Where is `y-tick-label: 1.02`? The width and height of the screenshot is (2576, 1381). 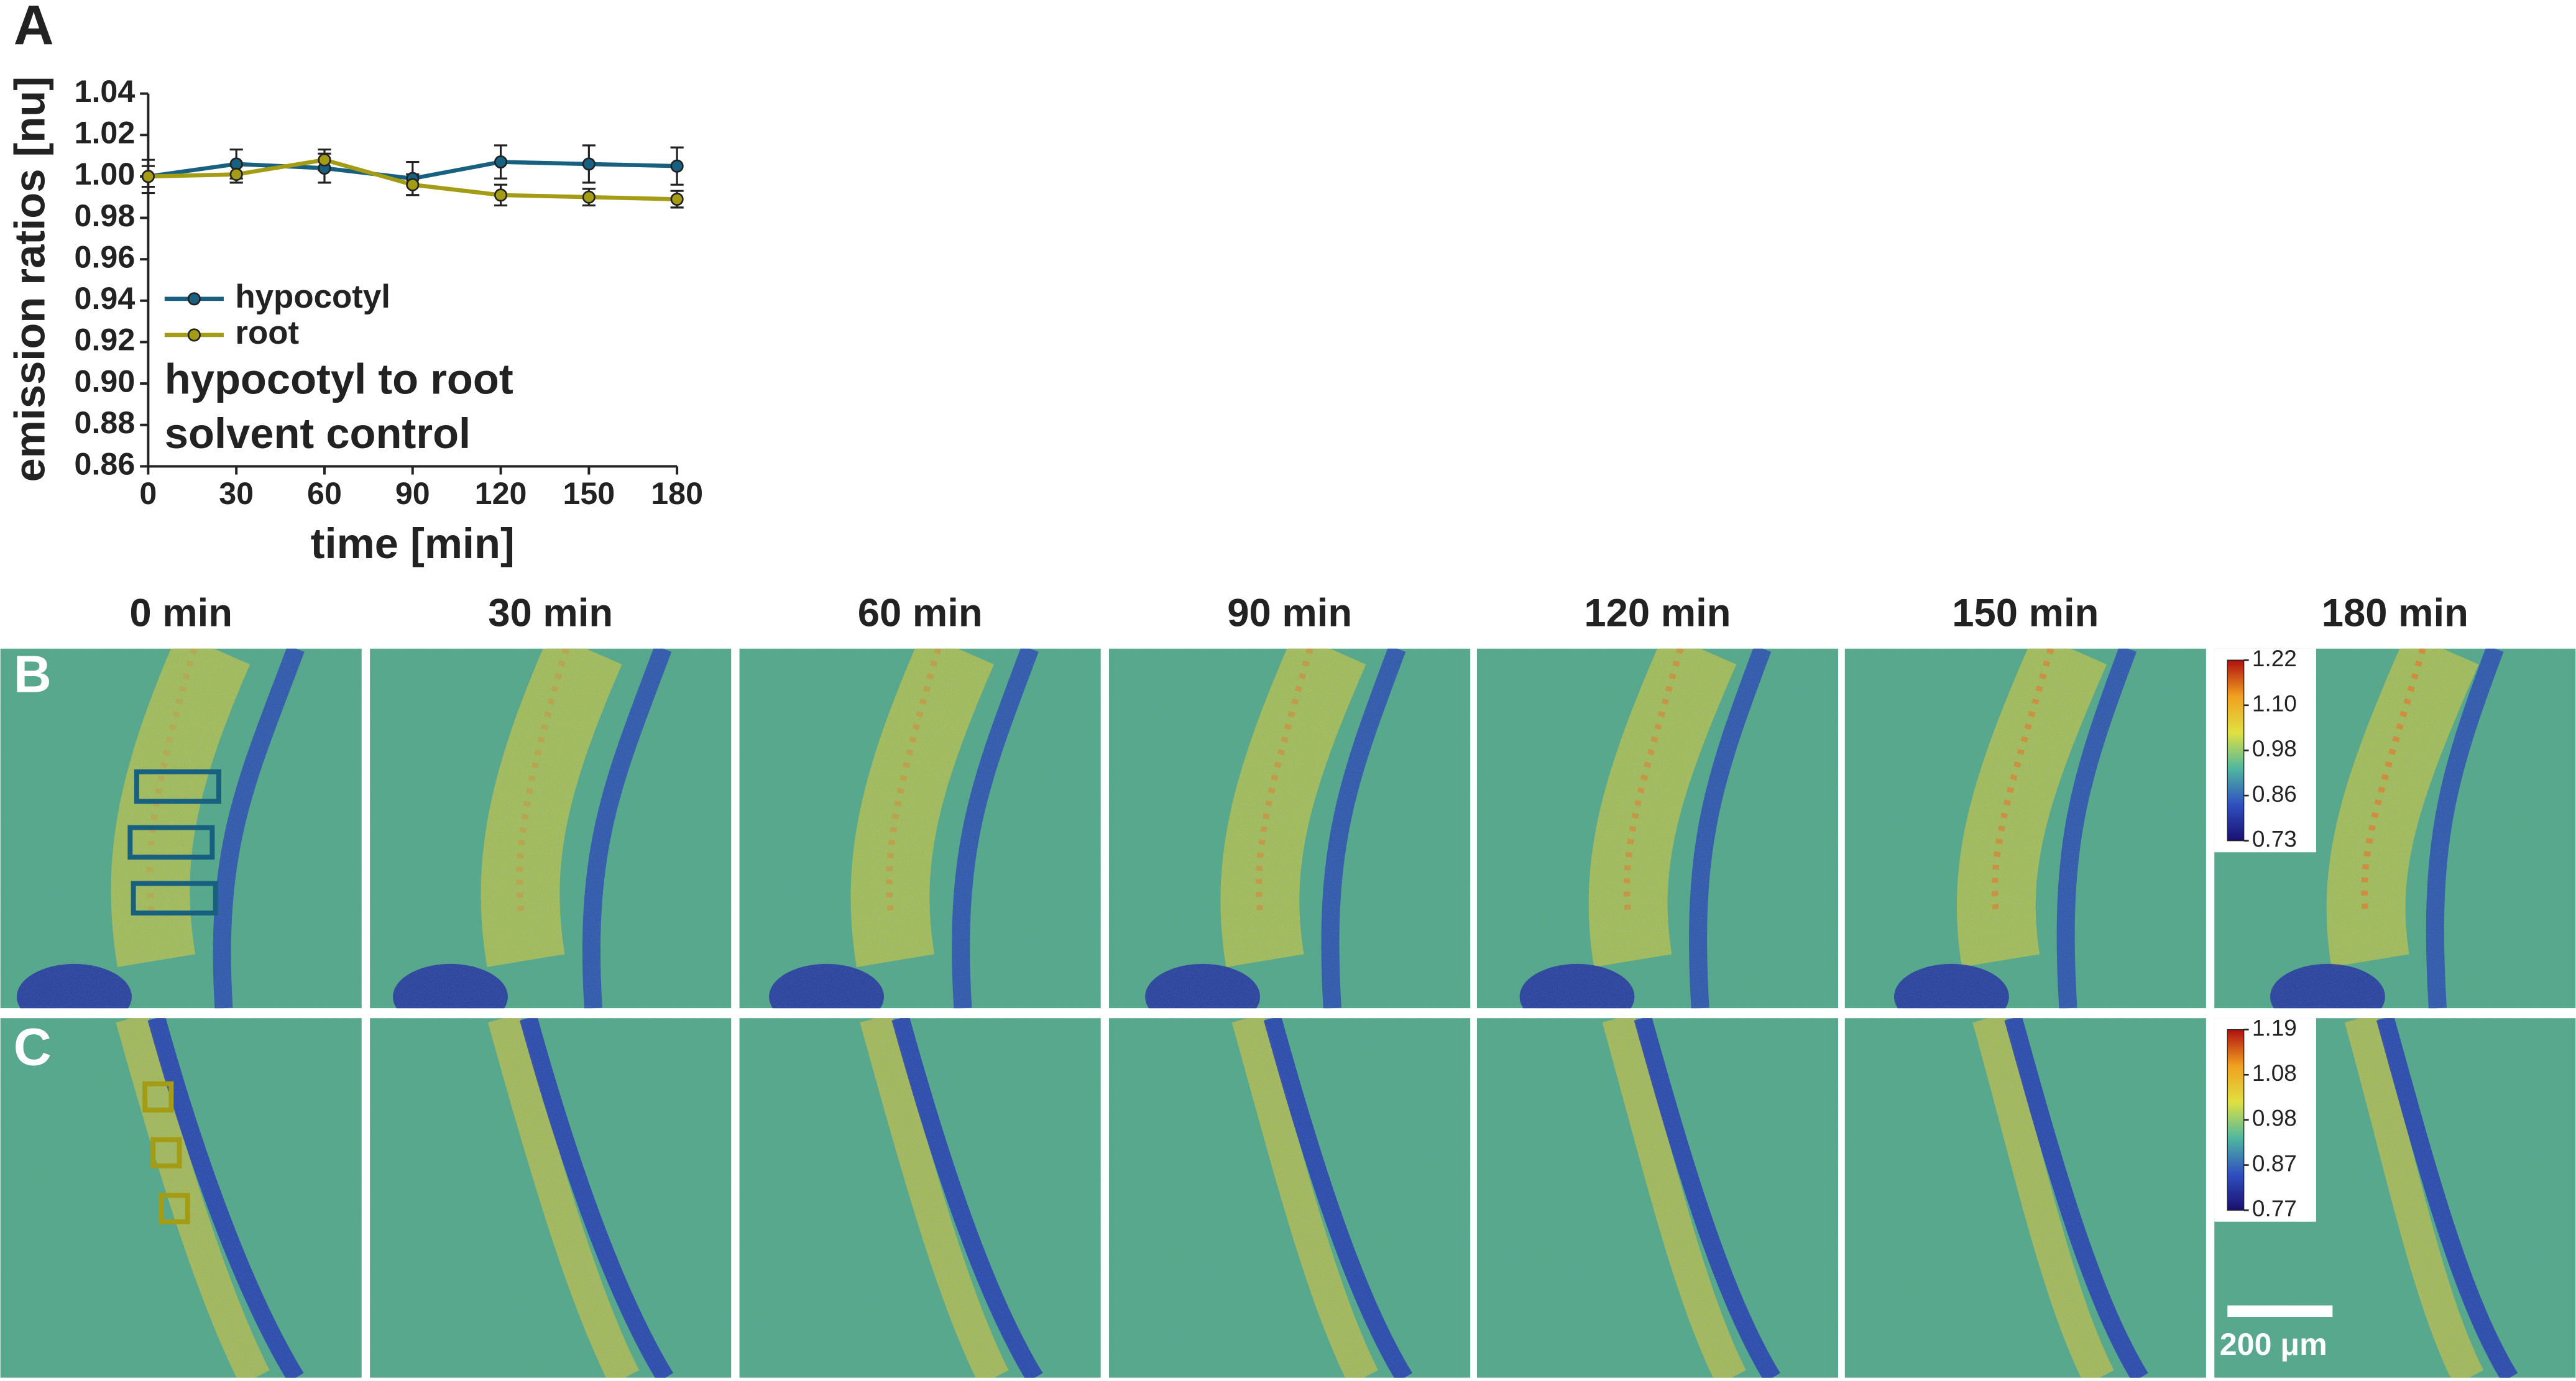
y-tick-label: 1.02 is located at coordinates (105, 133).